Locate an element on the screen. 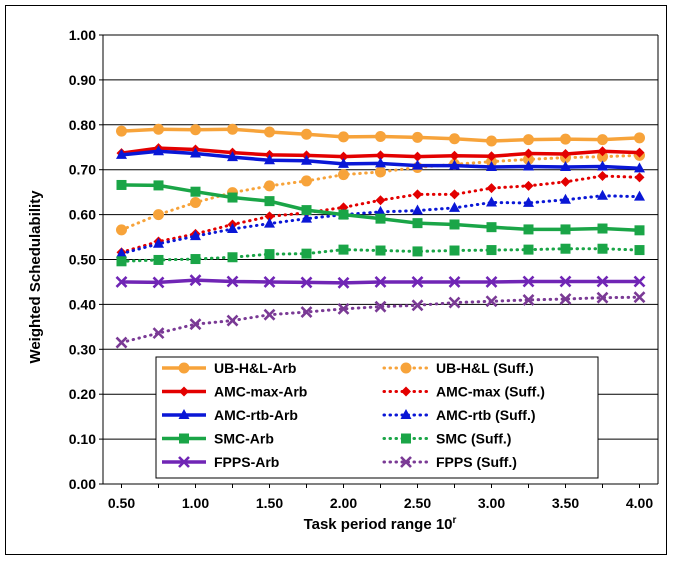  x-tick-label: 2.50 is located at coordinates (417, 503).